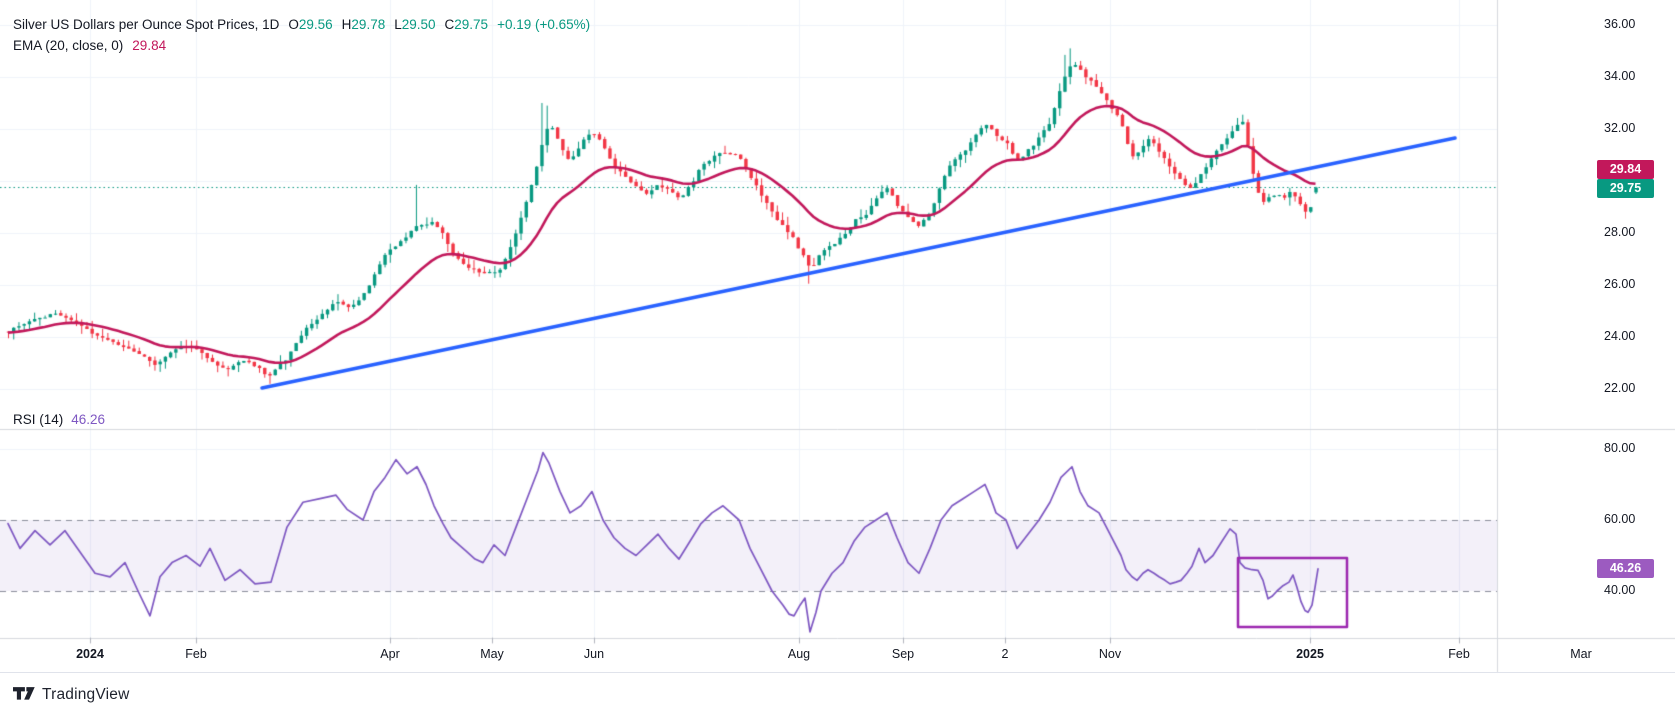  Describe the element at coordinates (38, 419) in the screenshot. I see `rsi-indicator-name: RSI (14)` at that location.